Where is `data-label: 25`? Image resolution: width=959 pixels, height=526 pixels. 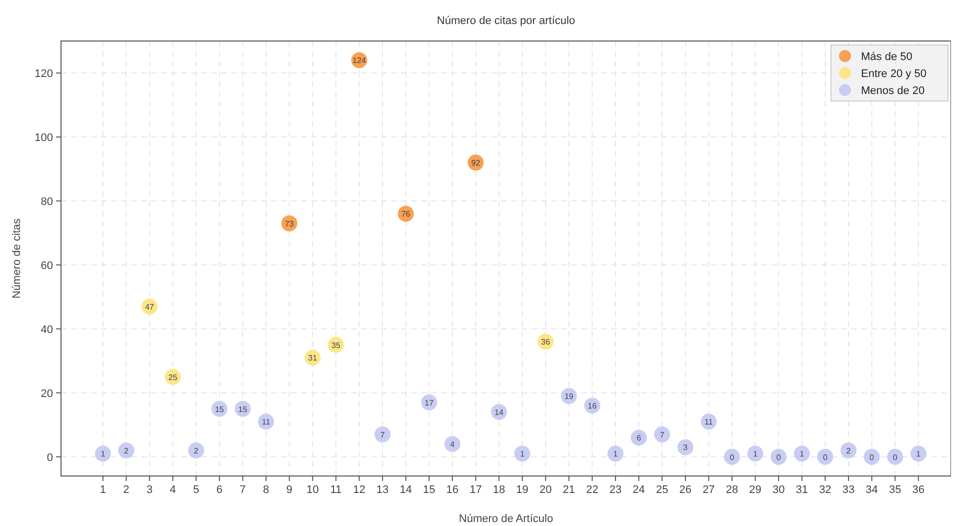 data-label: 25 is located at coordinates (173, 377).